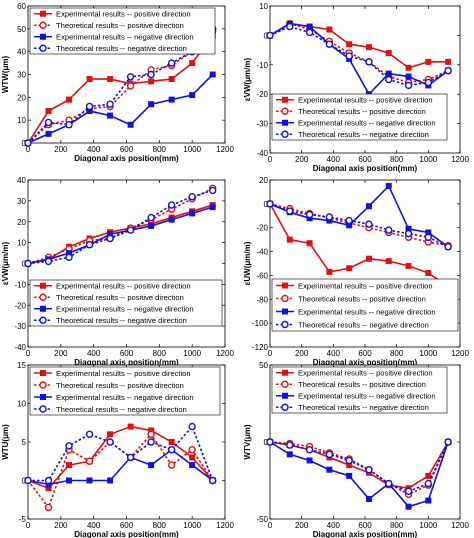 The width and height of the screenshot is (474, 538). Describe the element at coordinates (160, 353) in the screenshot. I see `x-tick-label: 800` at that location.